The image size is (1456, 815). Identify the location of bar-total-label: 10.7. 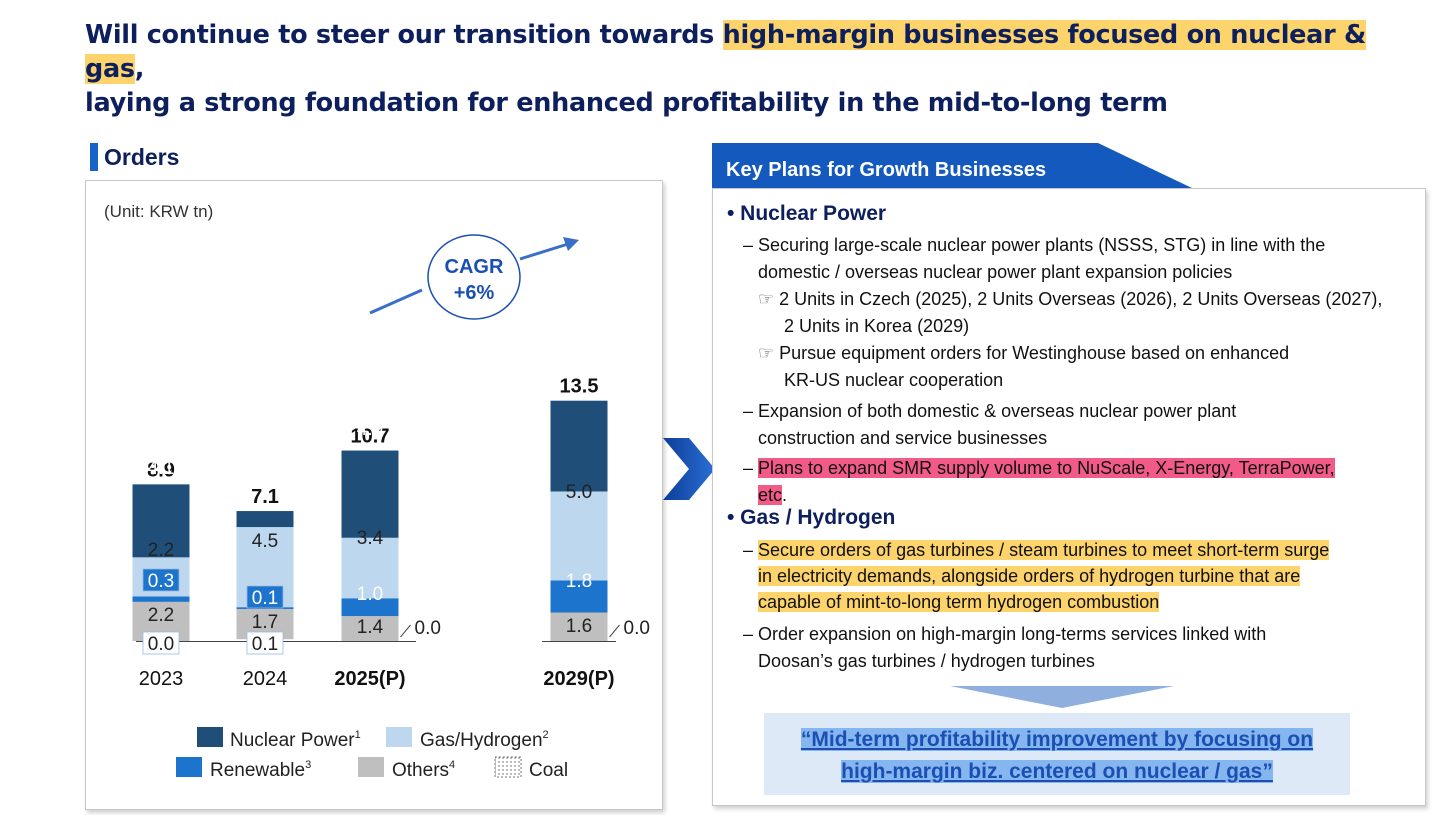
(370, 437).